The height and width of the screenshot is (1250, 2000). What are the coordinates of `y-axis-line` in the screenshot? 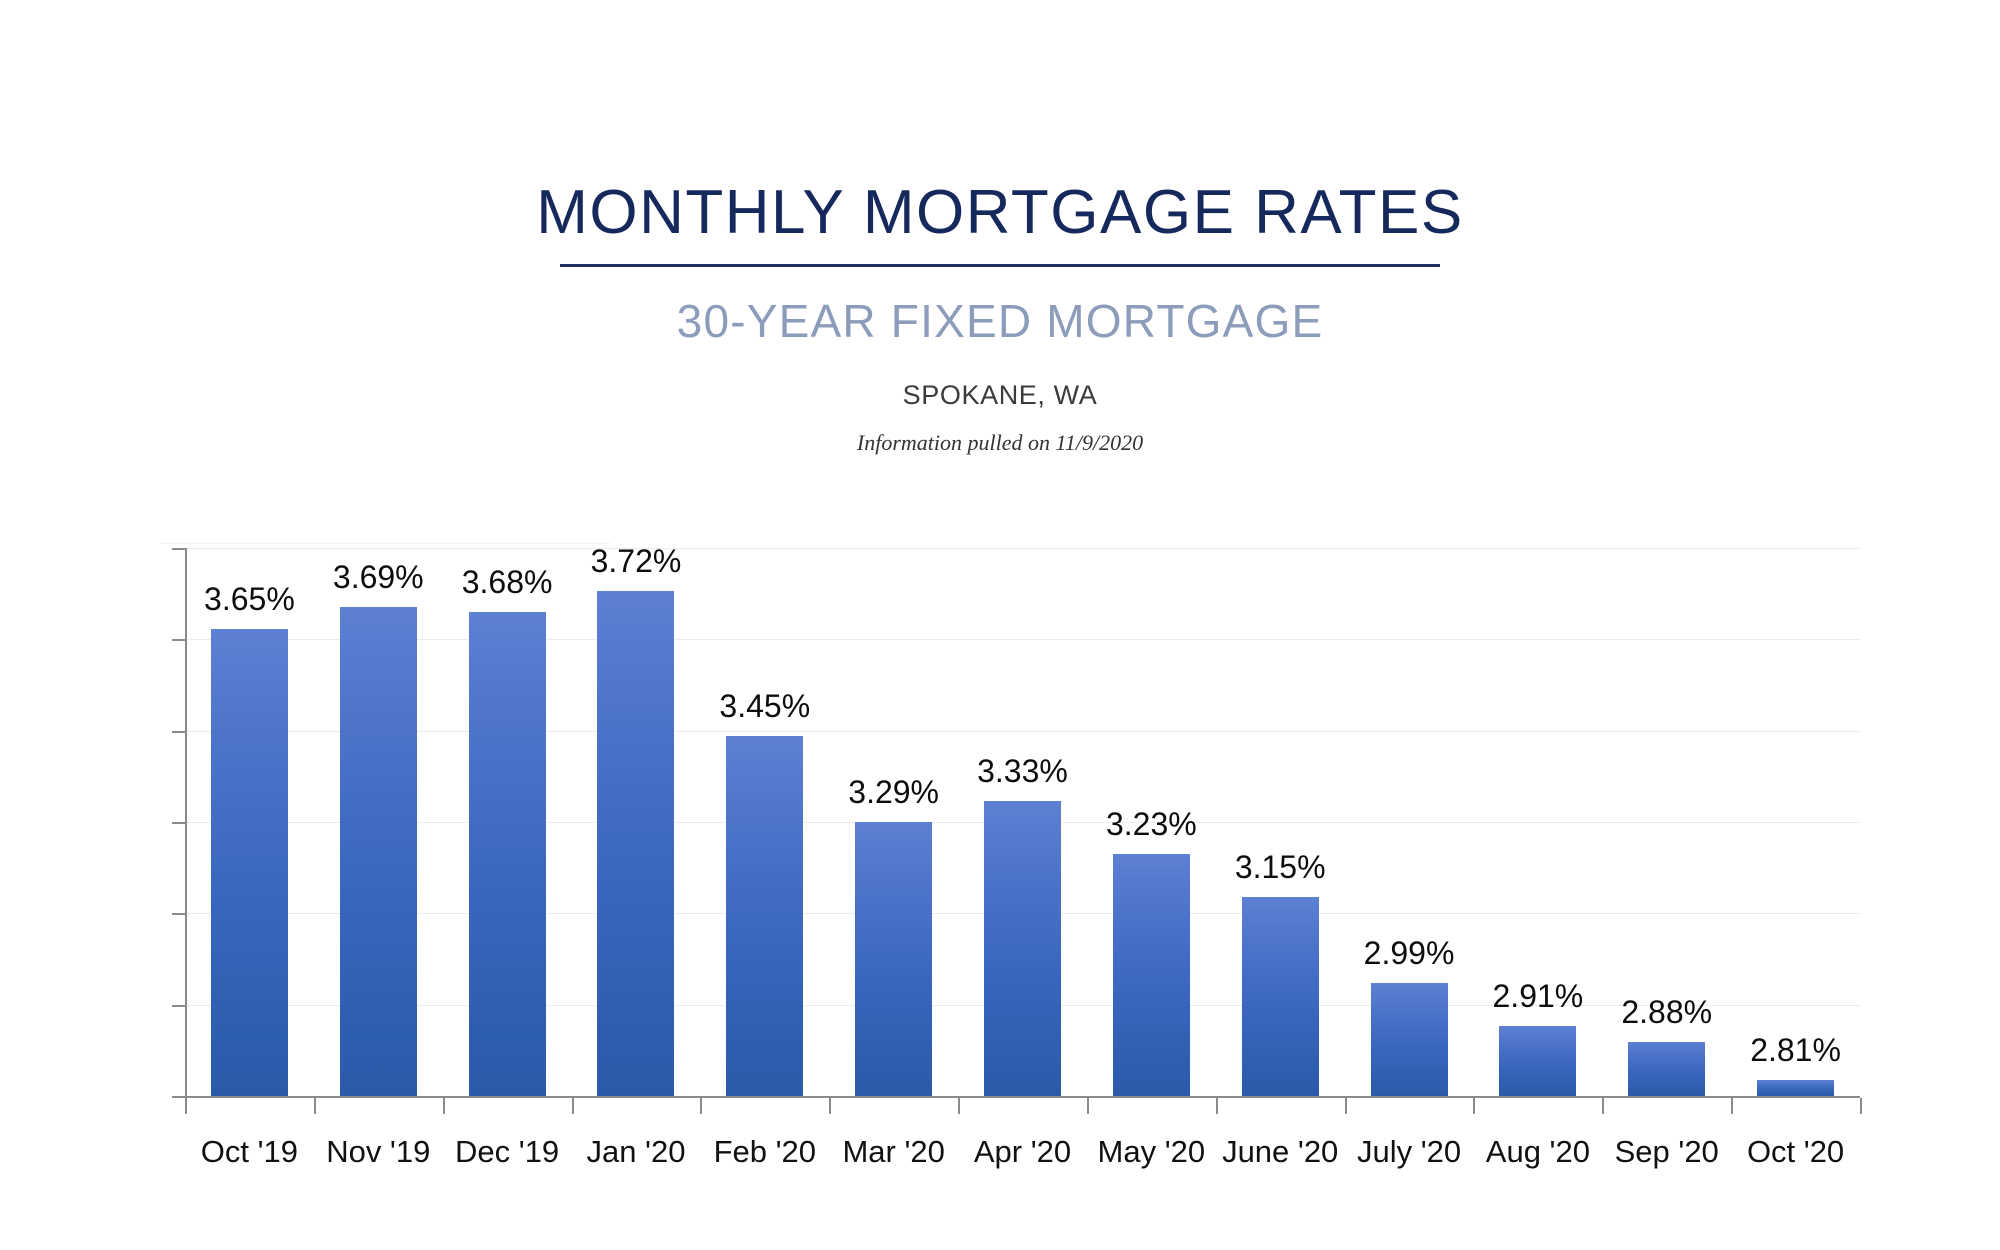 It's located at (186, 822).